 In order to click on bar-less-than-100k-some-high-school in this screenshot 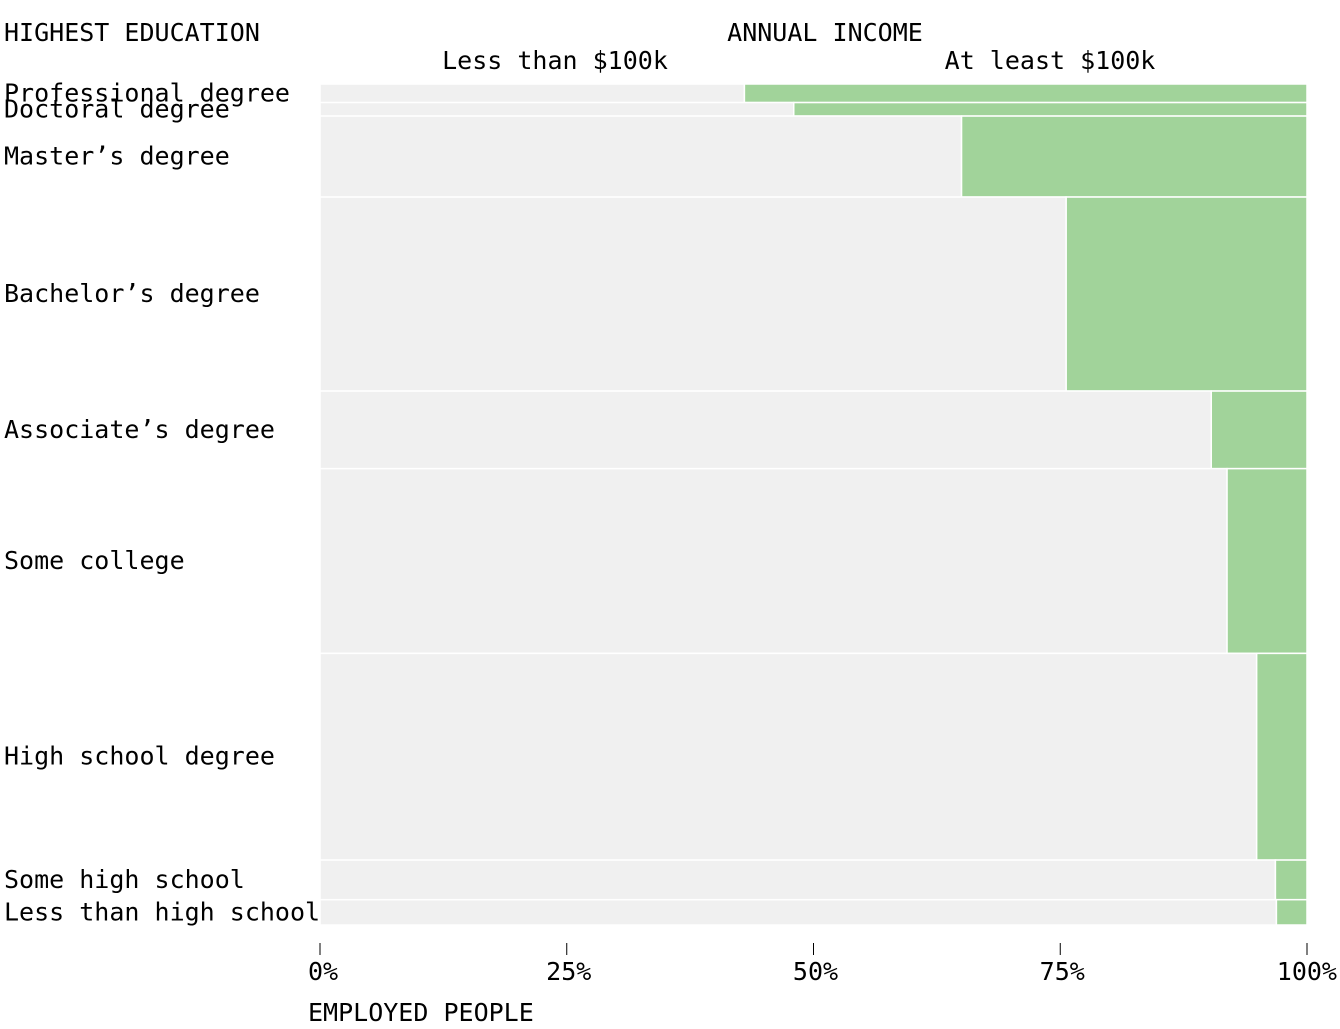, I will do `click(798, 880)`.